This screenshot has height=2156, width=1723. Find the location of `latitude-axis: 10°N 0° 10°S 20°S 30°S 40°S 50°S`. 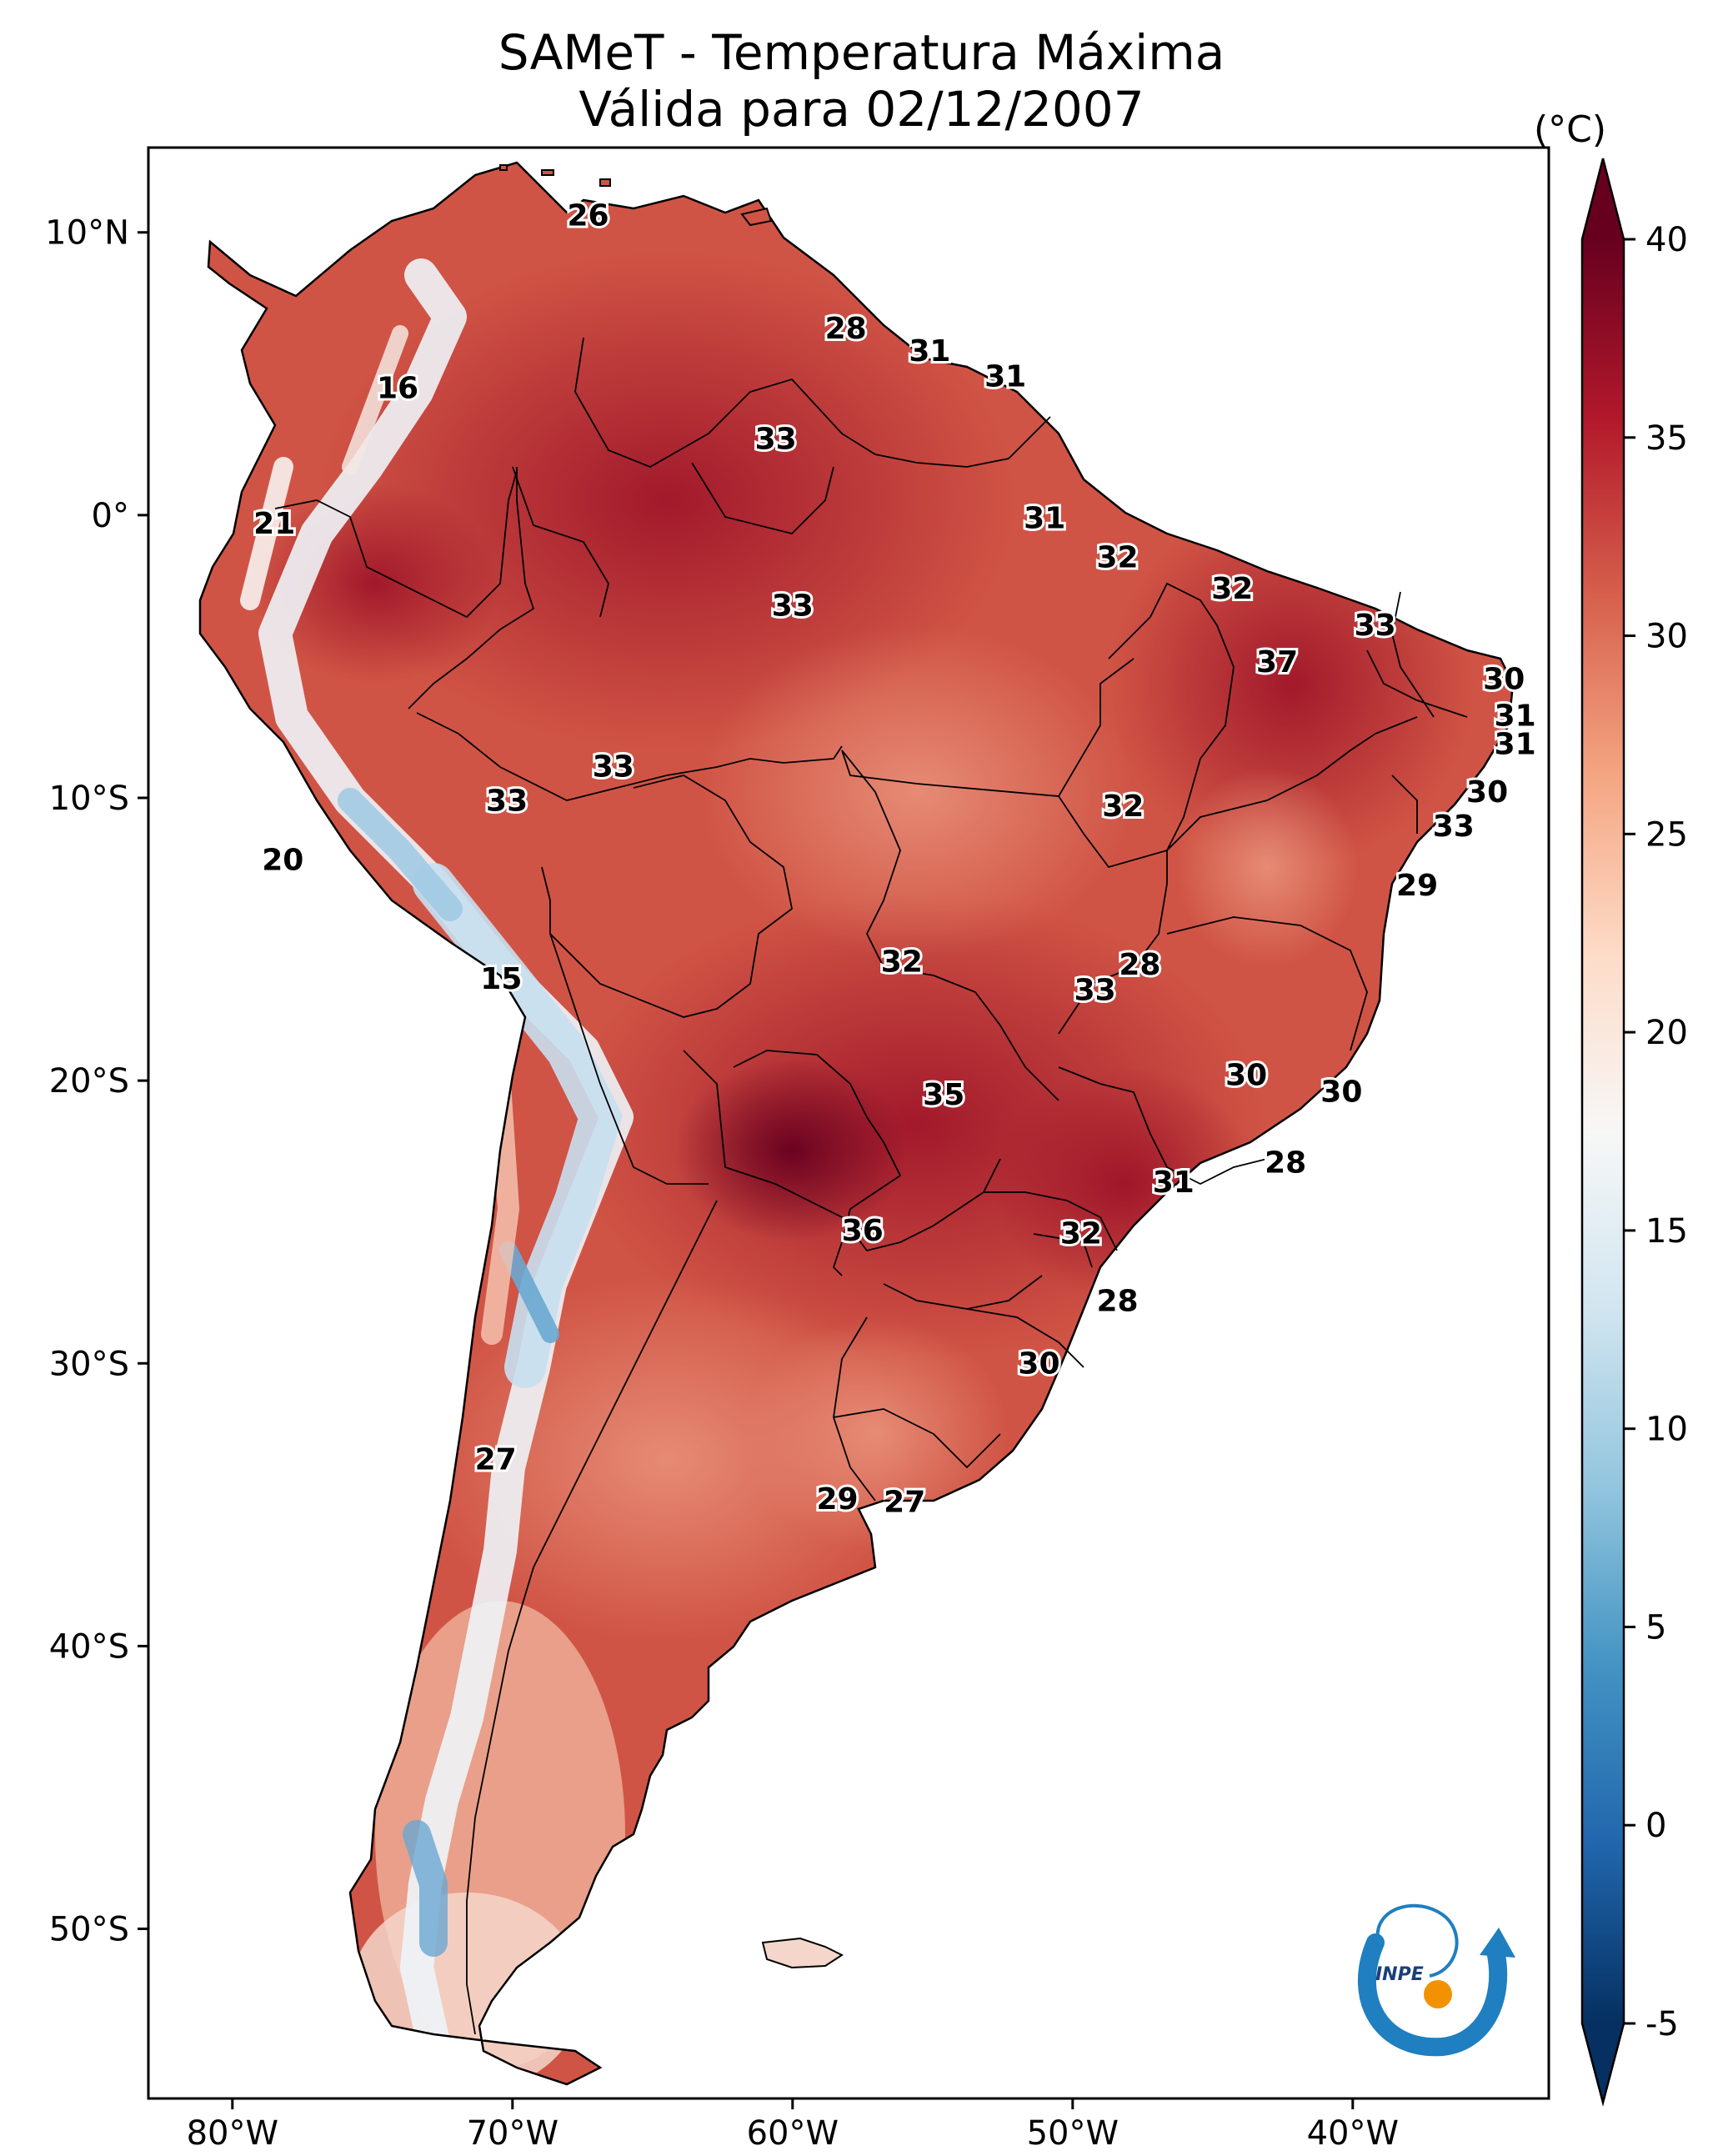

latitude-axis: 10°N 0° 10°S 20°S 30°S 40°S 50°S is located at coordinates (96, 1081).